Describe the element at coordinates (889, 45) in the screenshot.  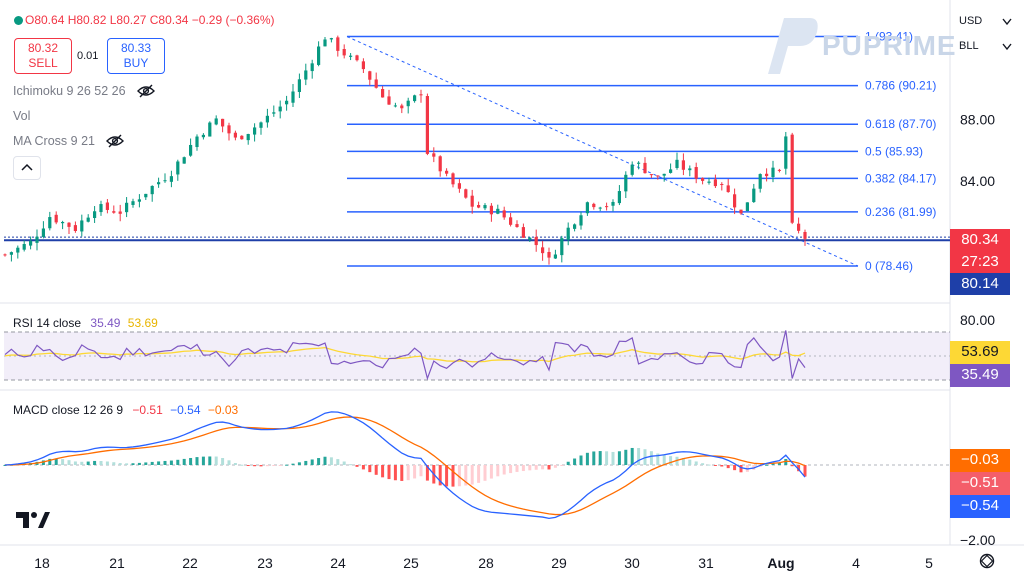
I see `watermark: PUPRIME` at that location.